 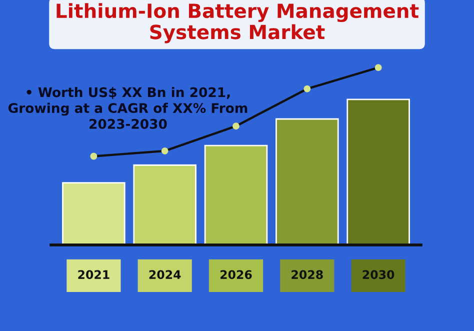 I want to click on x-tick-label: 2030, so click(x=378, y=275).